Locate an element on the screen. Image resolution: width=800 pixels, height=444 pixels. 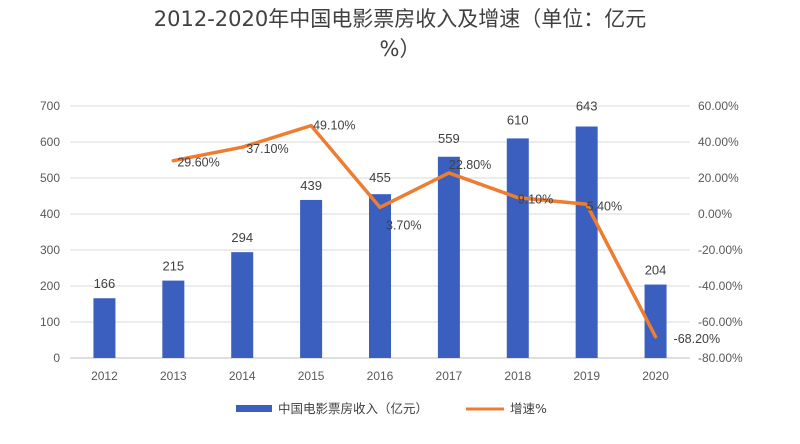
bar-value-label: 643 is located at coordinates (587, 106).